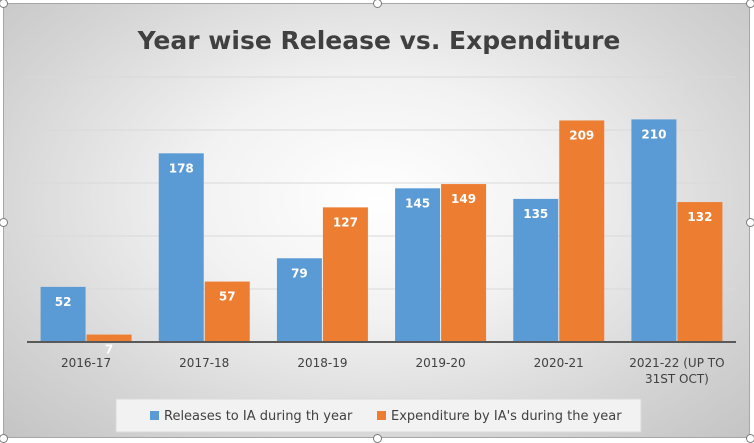 The image size is (754, 443). Describe the element at coordinates (581, 135) in the screenshot. I see `data-label: 209` at that location.